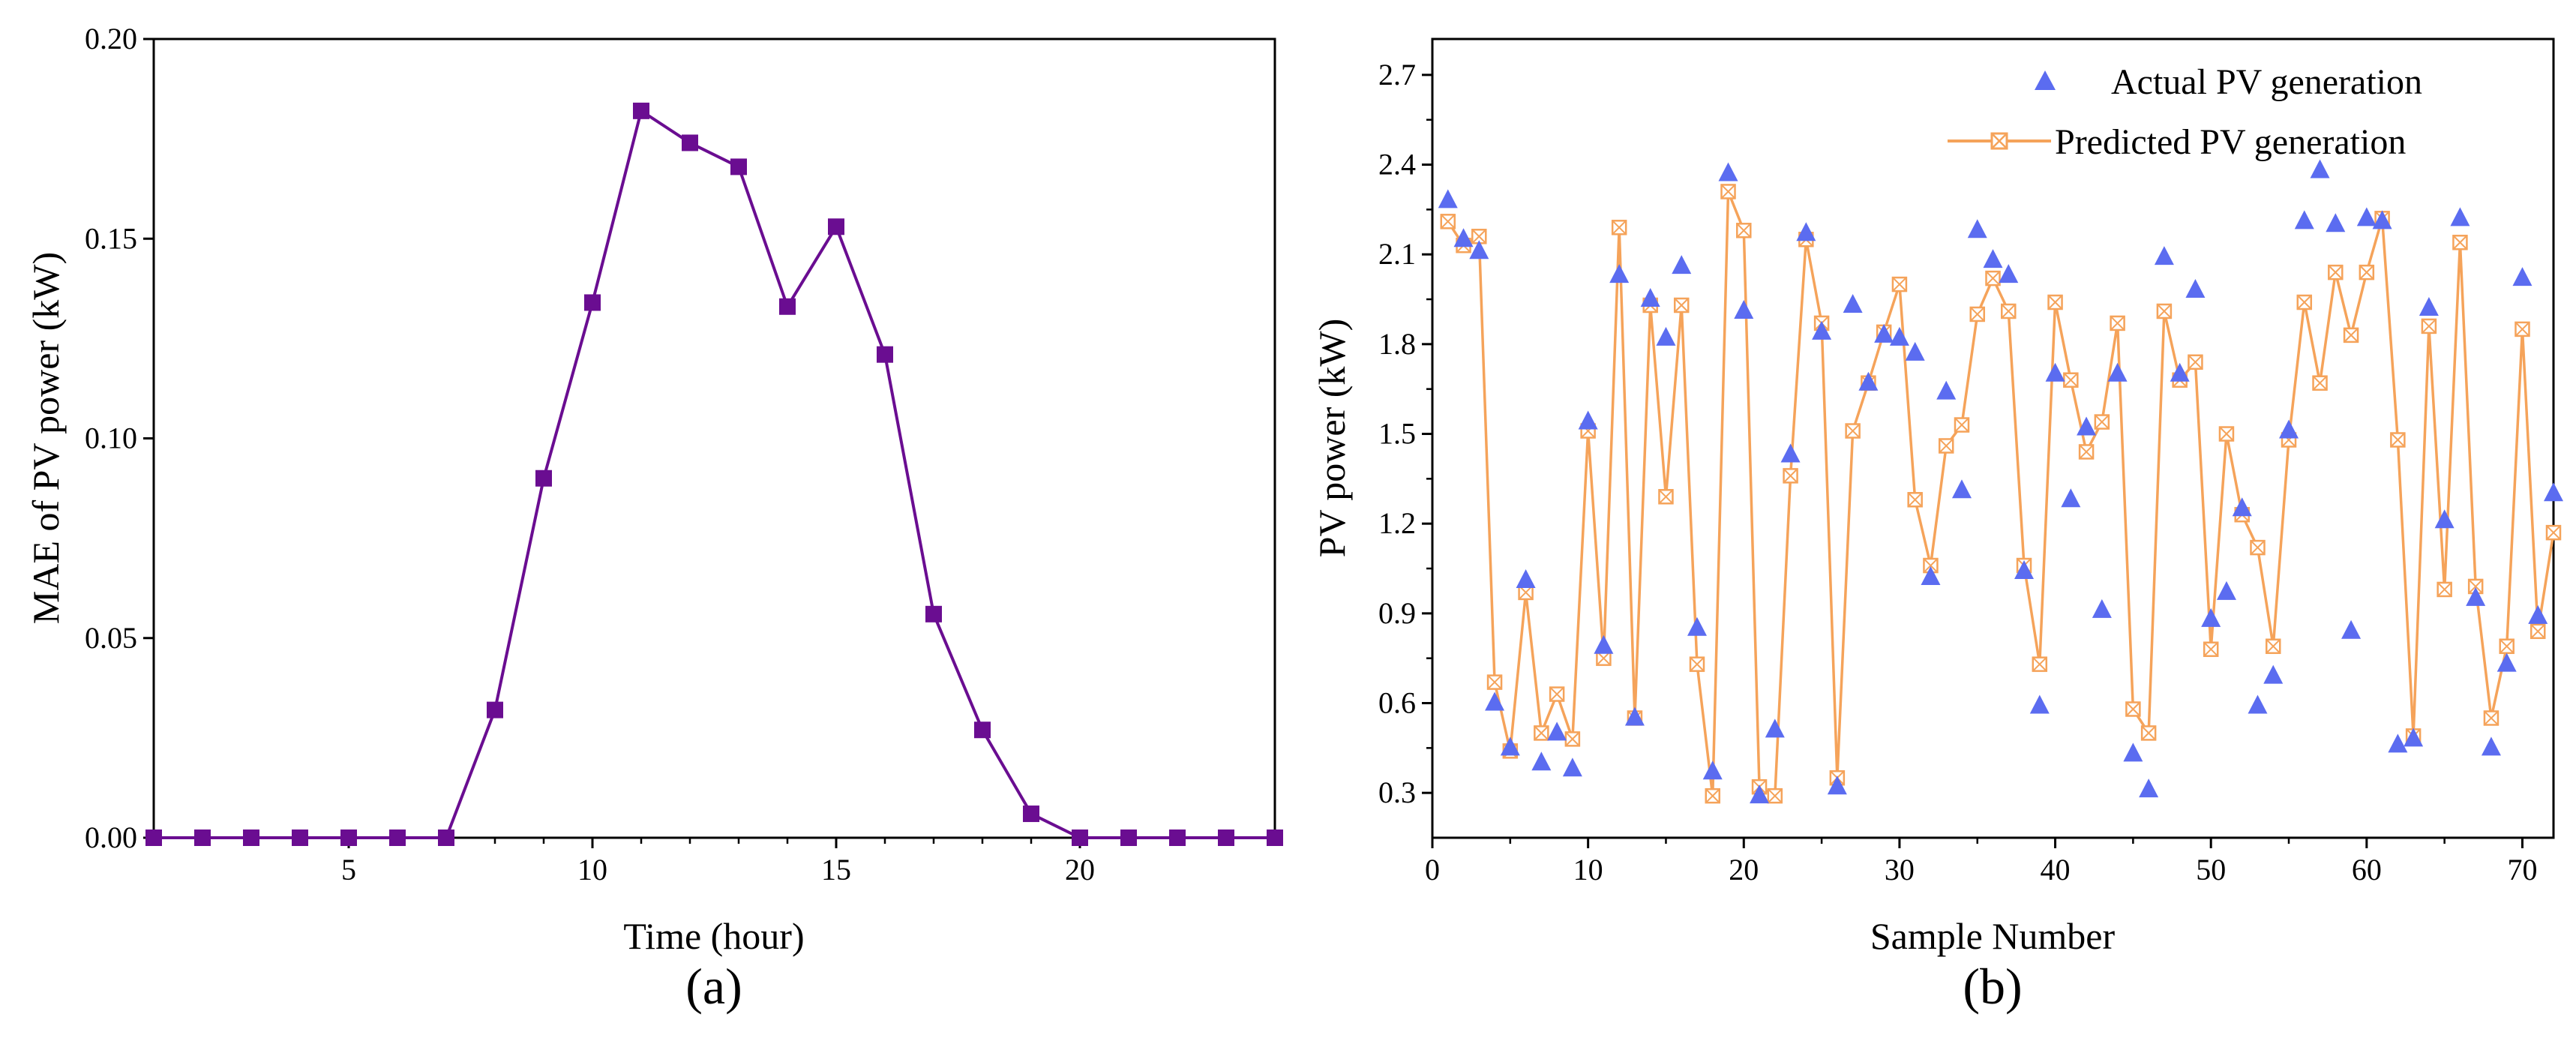 The image size is (2576, 1038). Describe the element at coordinates (1993, 936) in the screenshot. I see `panel-b-xlabel: Sample Number` at that location.